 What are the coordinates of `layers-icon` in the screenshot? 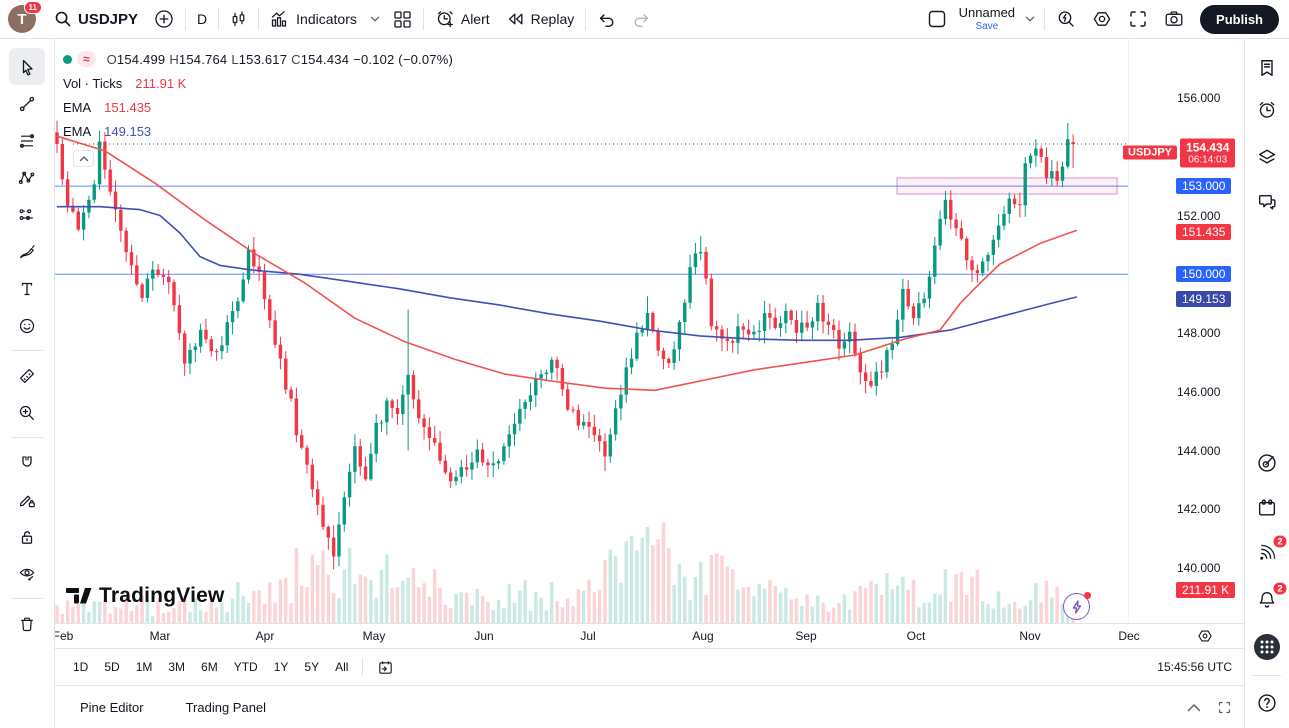 It's located at (1267, 157).